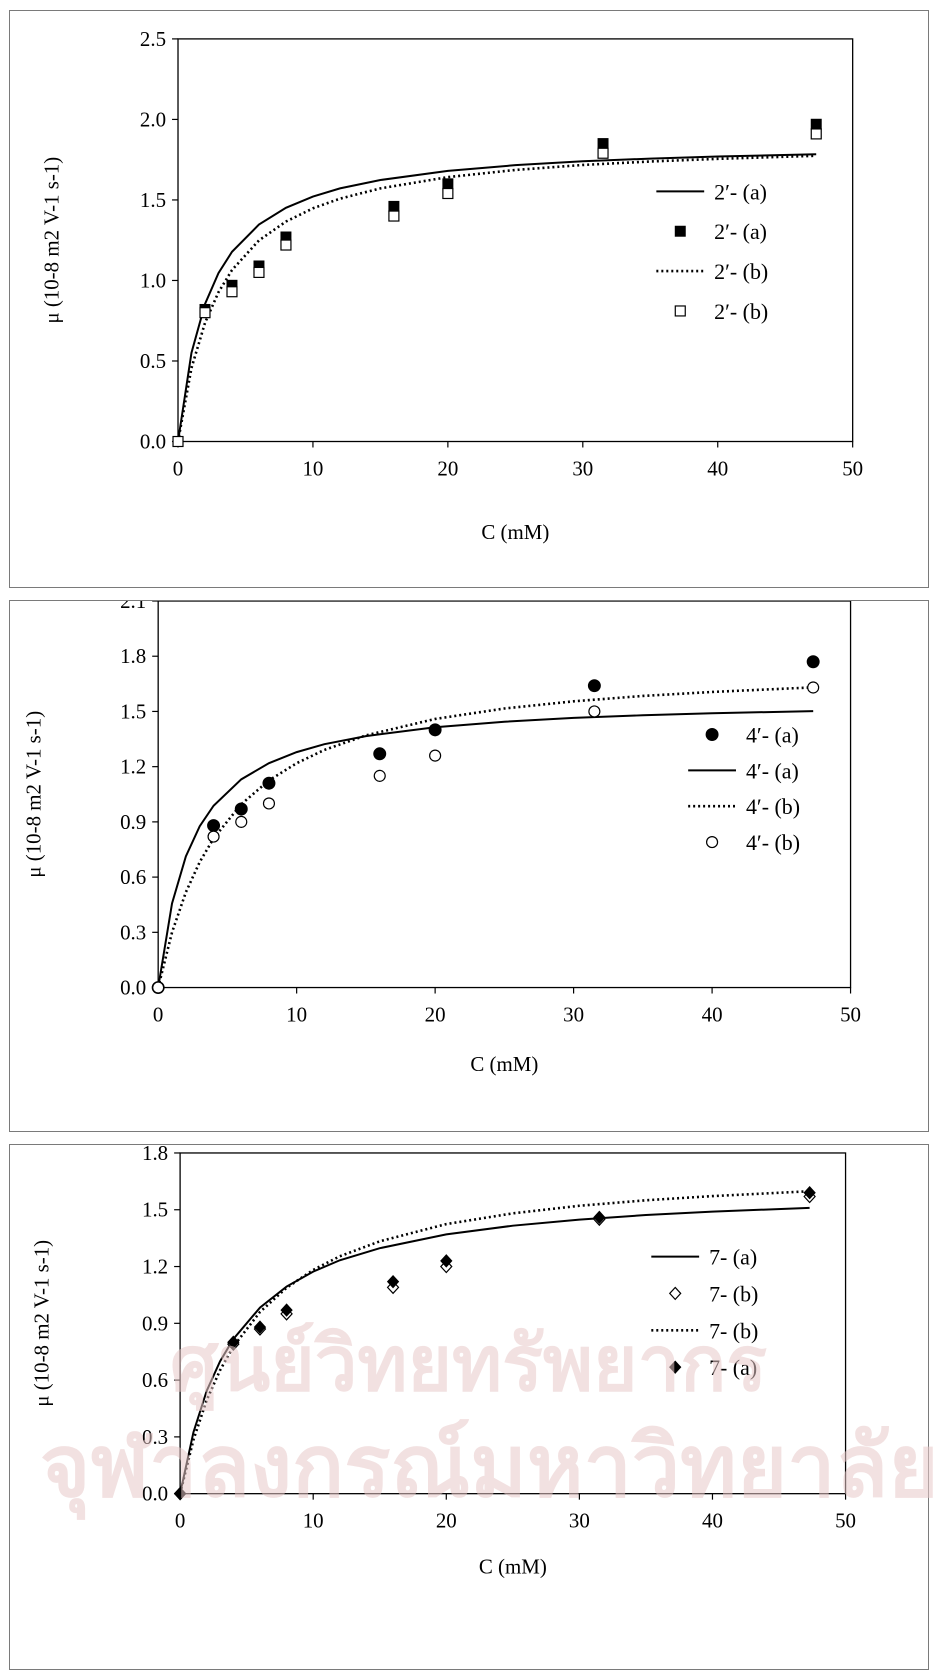 This screenshot has height=1676, width=938. I want to click on y-tick-label: 0.5, so click(153, 361).